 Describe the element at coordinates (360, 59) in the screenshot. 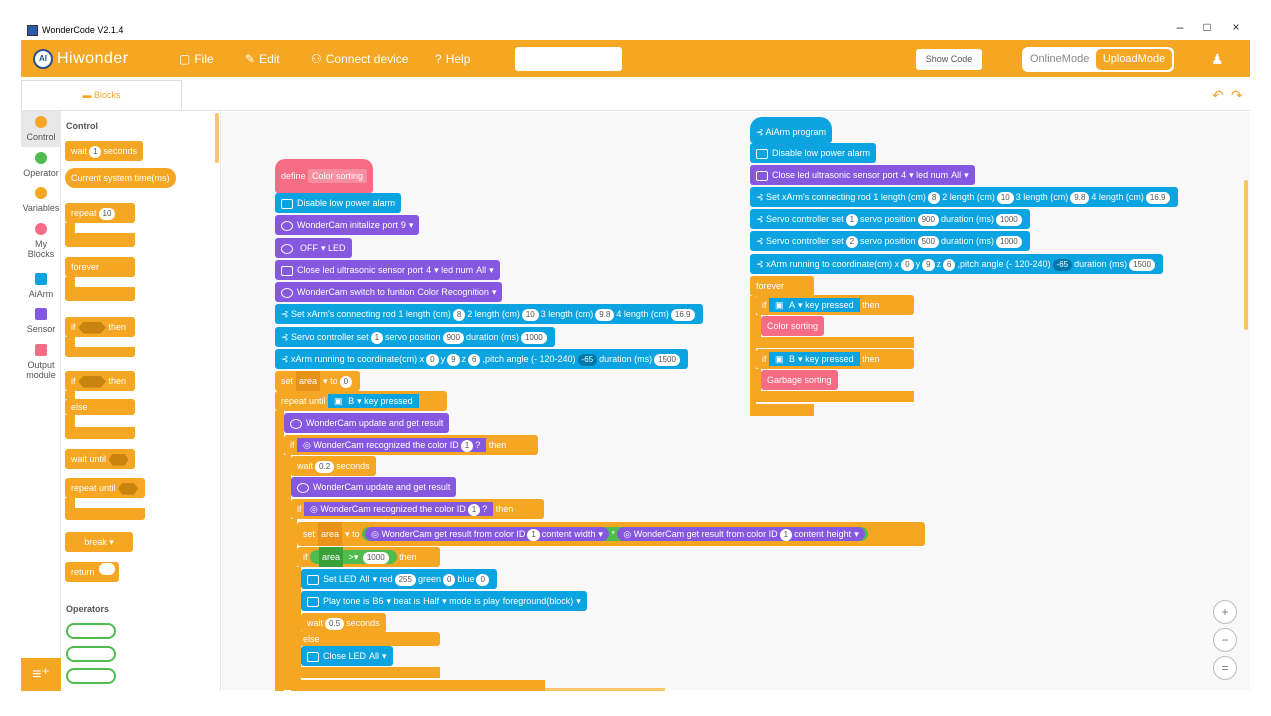

I see `connect-device-menu: ⚇ Connect device` at that location.